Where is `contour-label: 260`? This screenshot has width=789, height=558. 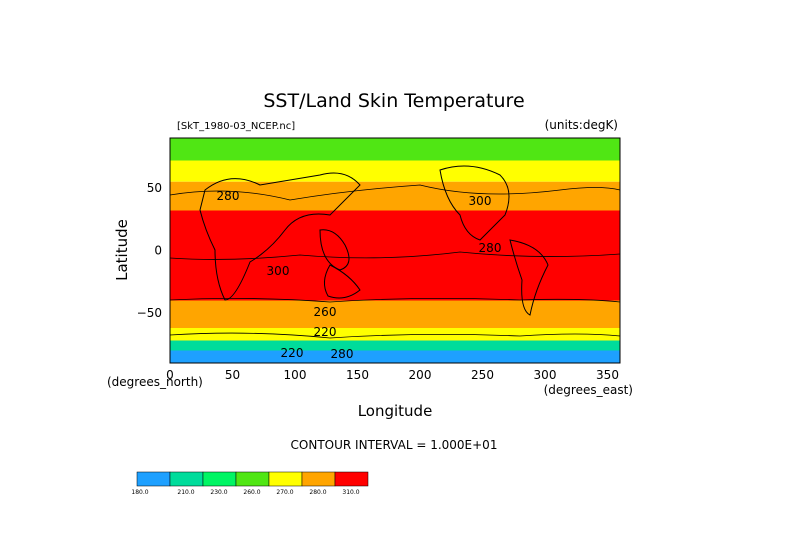
contour-label: 260 is located at coordinates (325, 312).